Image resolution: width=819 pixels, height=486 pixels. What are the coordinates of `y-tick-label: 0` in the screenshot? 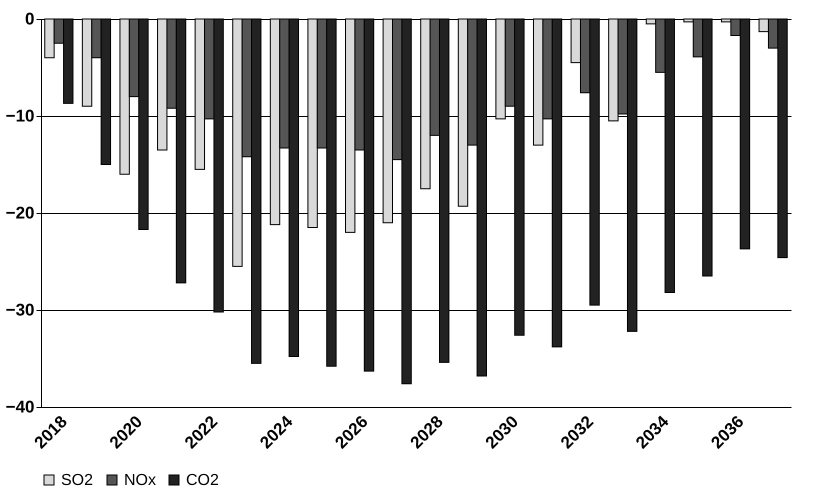 It's located at (29, 19).